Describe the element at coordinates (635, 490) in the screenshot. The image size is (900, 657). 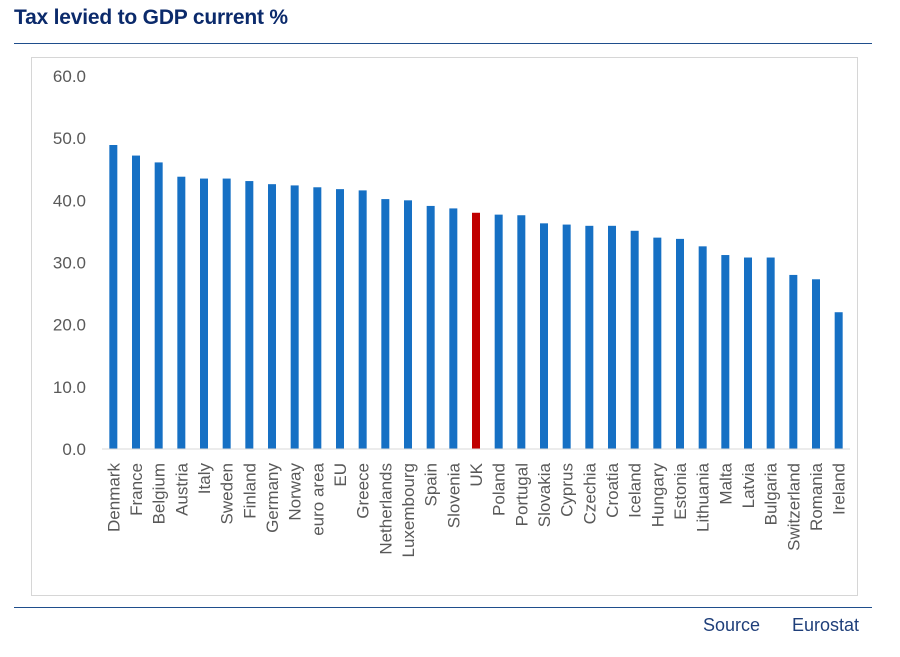
I see `x-tick-label: Iceland` at that location.